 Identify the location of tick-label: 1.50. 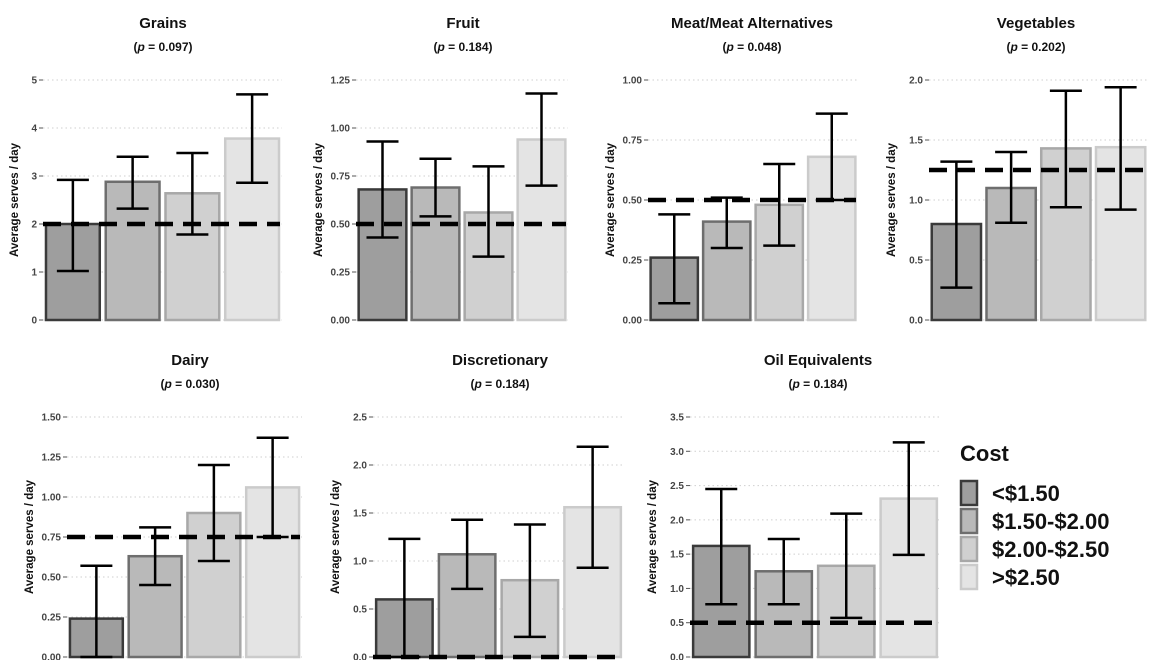
(52, 418).